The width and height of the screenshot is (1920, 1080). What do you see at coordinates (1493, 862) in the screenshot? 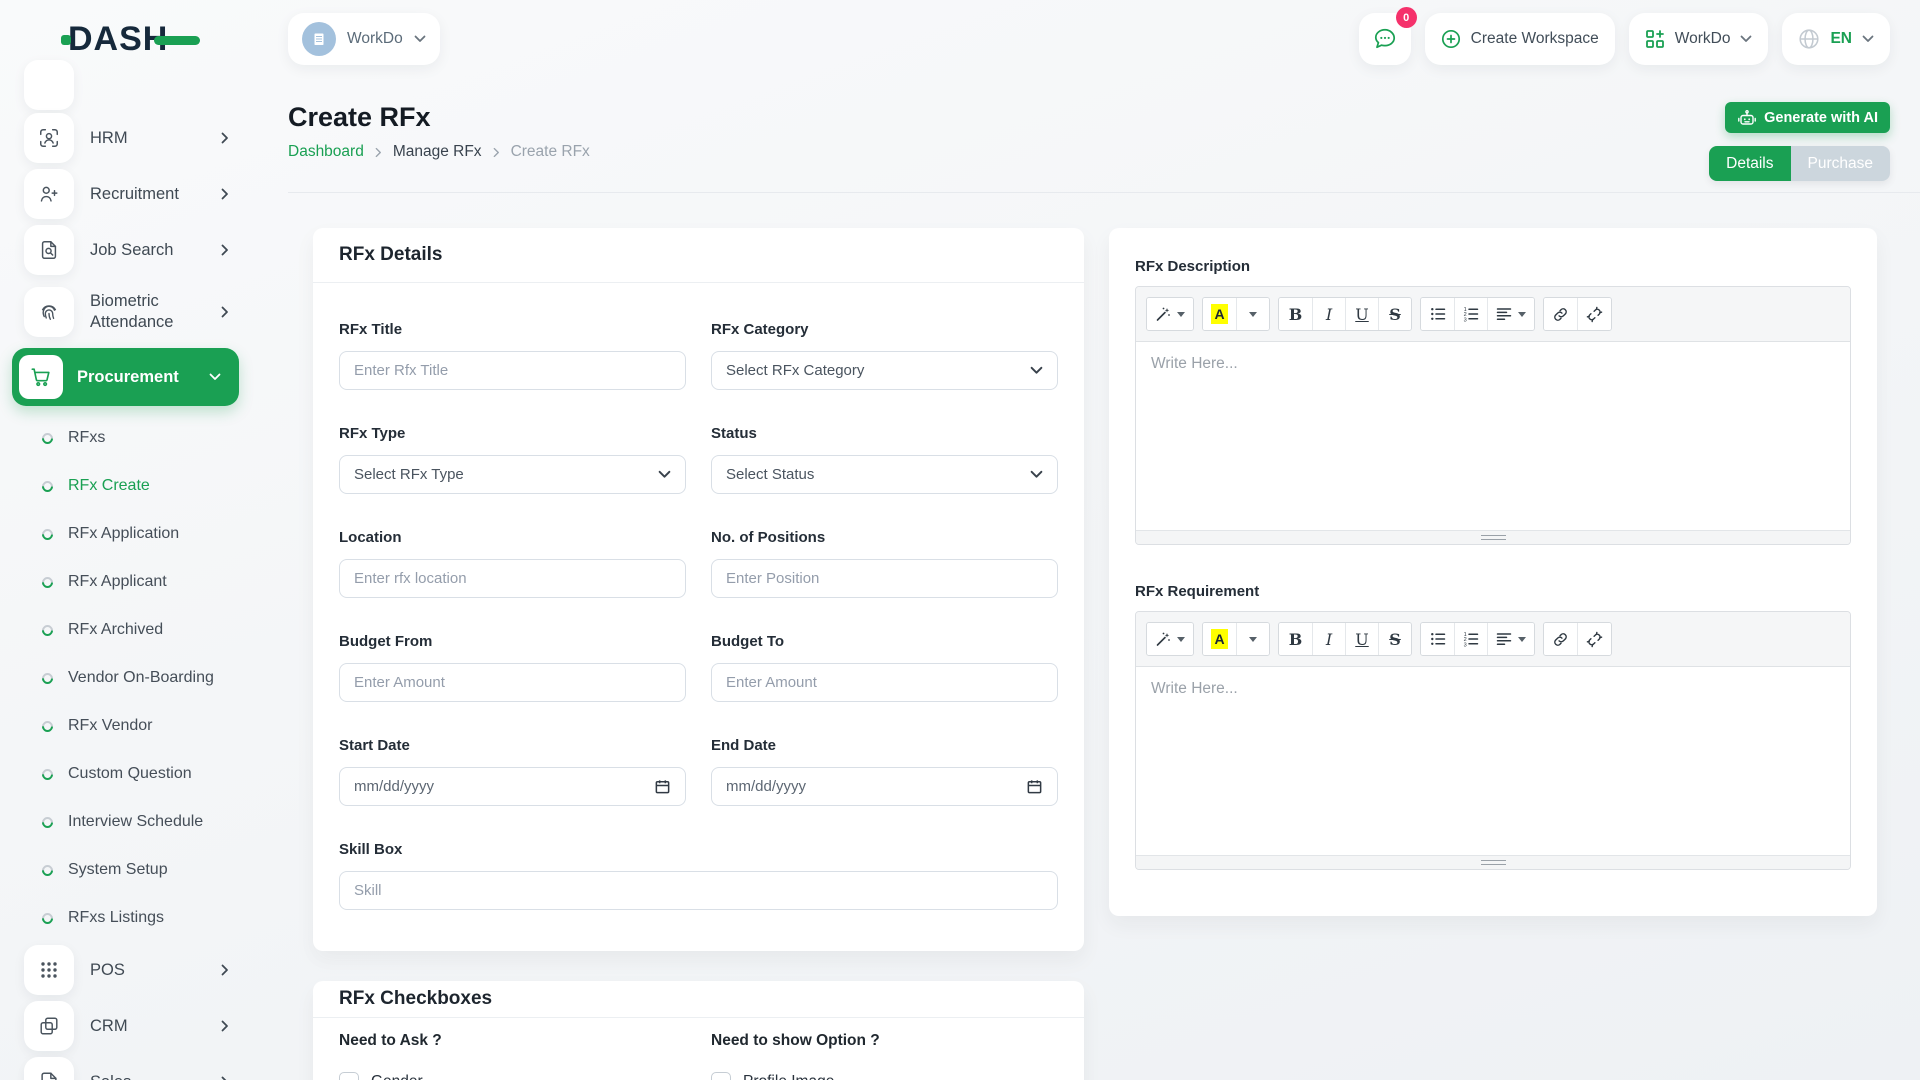
I see `requirement-editor-resize-handle` at bounding box center [1493, 862].